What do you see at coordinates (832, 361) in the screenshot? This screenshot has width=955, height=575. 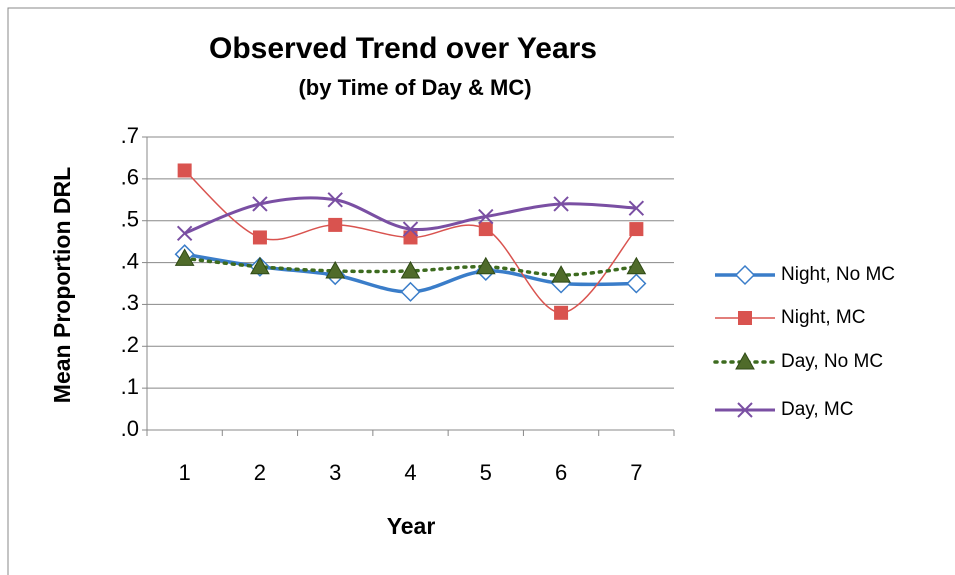 I see `legend-label: Day, No MC` at bounding box center [832, 361].